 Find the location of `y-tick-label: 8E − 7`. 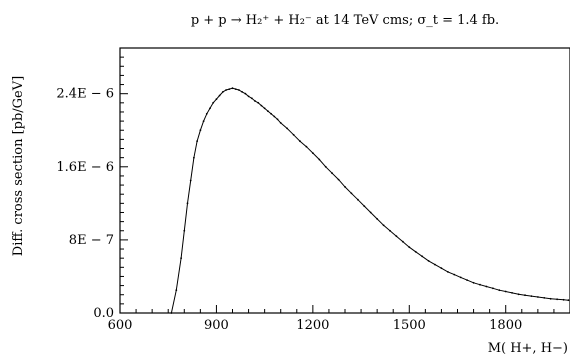

y-tick-label: 8E − 7 is located at coordinates (91, 240).